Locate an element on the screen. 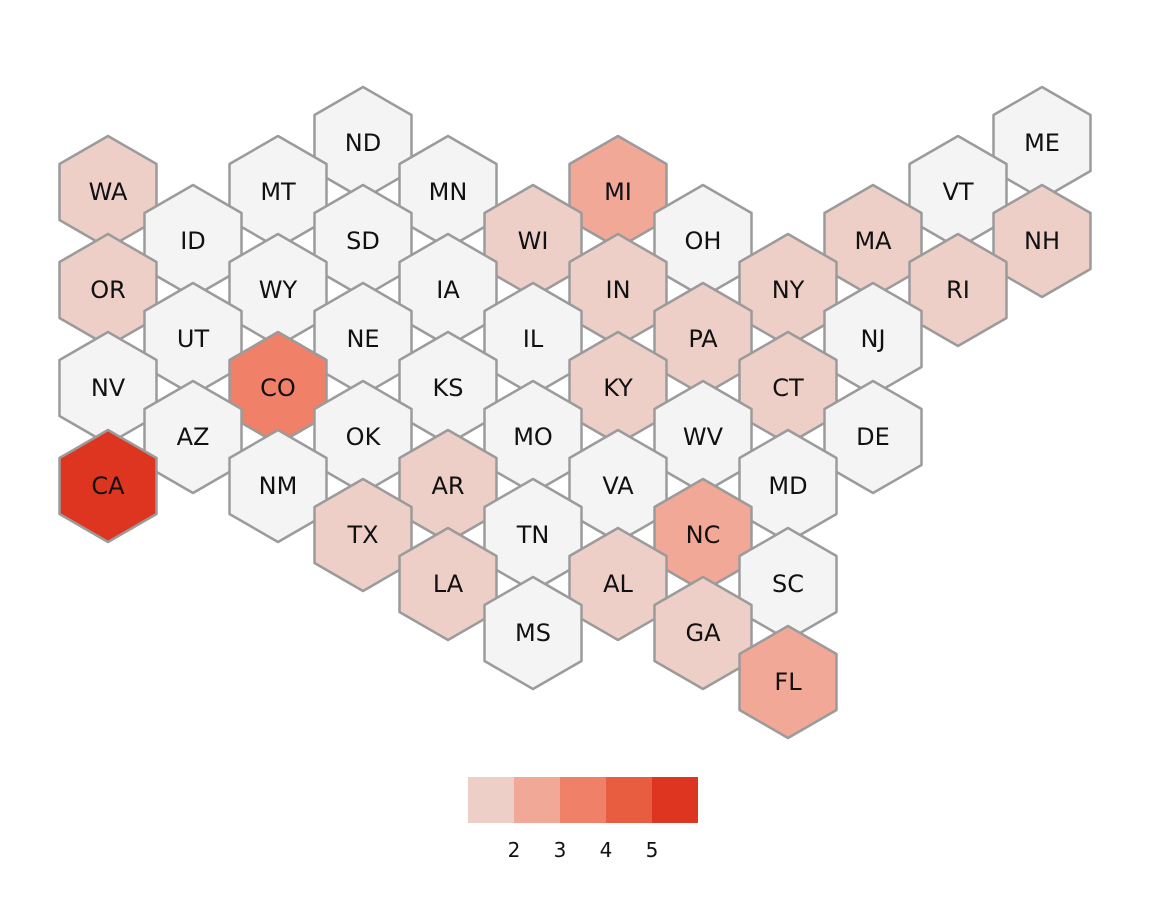 The width and height of the screenshot is (1152, 921). state-hex-in: IN is located at coordinates (618, 290).